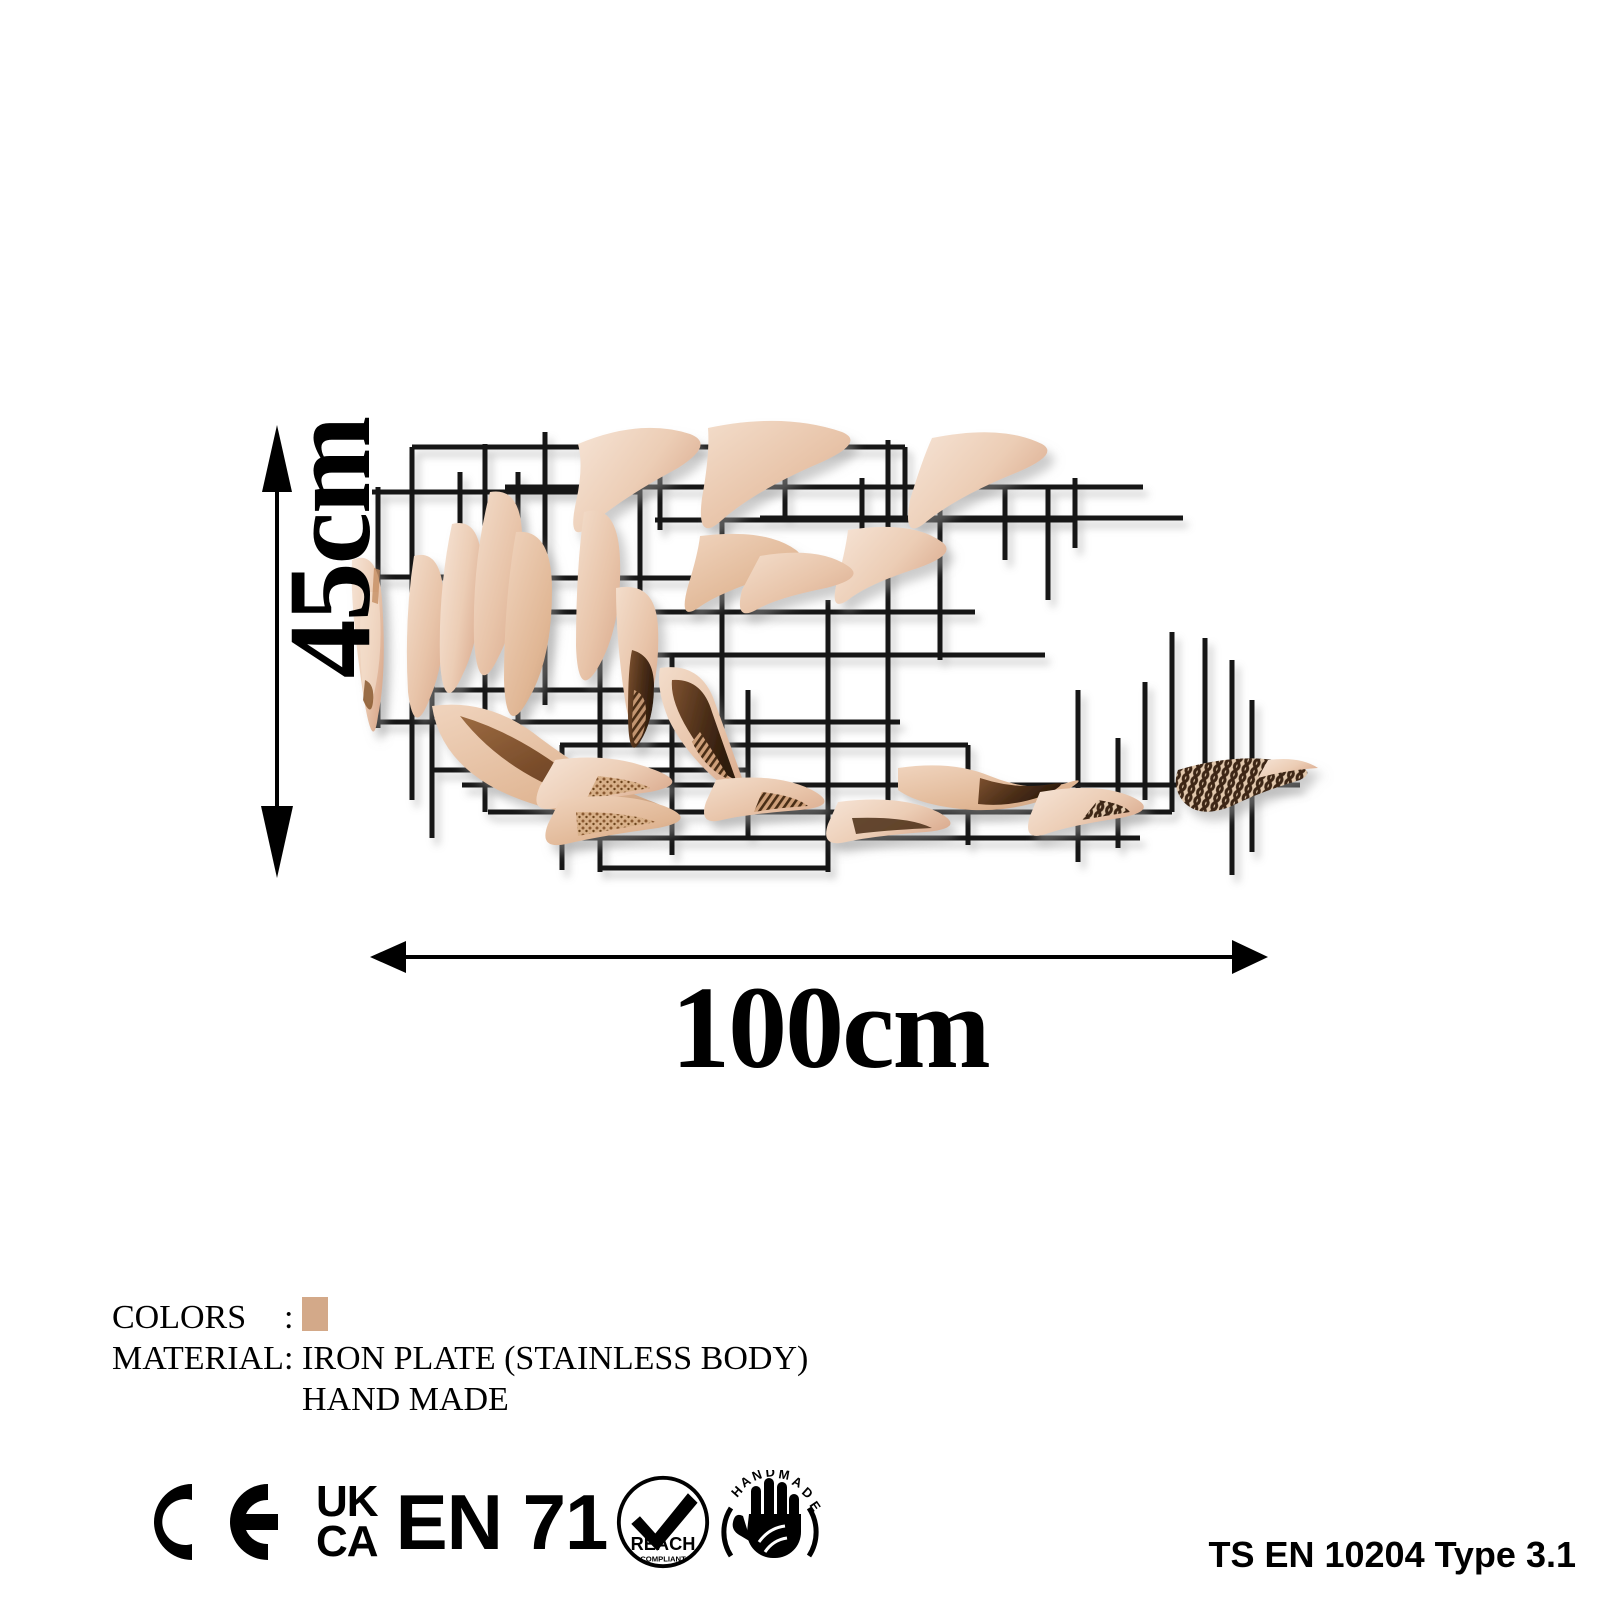  What do you see at coordinates (405, 1399) in the screenshot?
I see `spec-value-material-line2: HAND MADE` at bounding box center [405, 1399].